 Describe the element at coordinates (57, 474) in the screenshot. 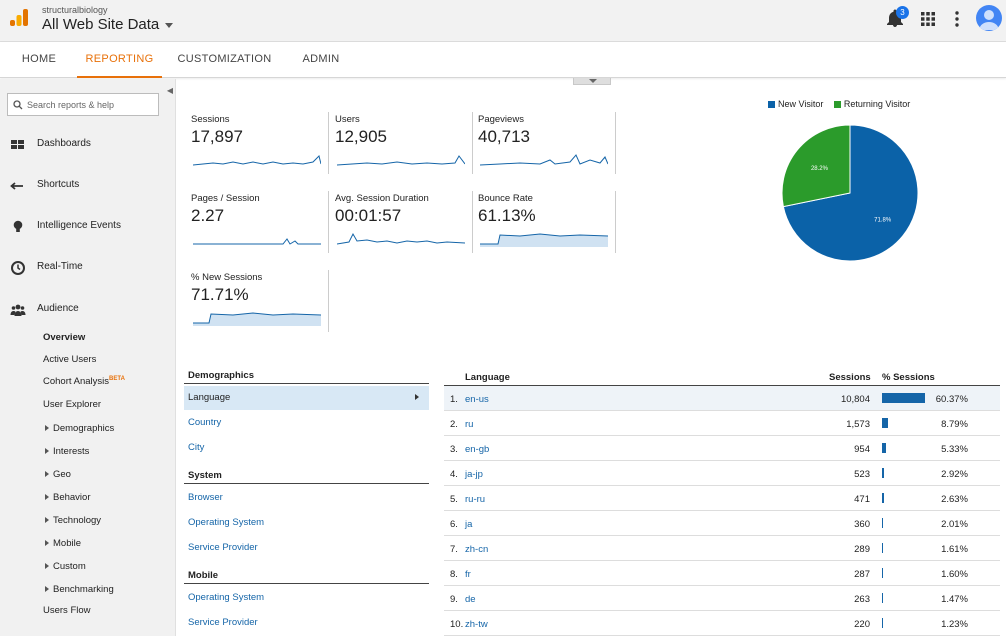

I see `sidebar-sub-geo: Geo` at that location.